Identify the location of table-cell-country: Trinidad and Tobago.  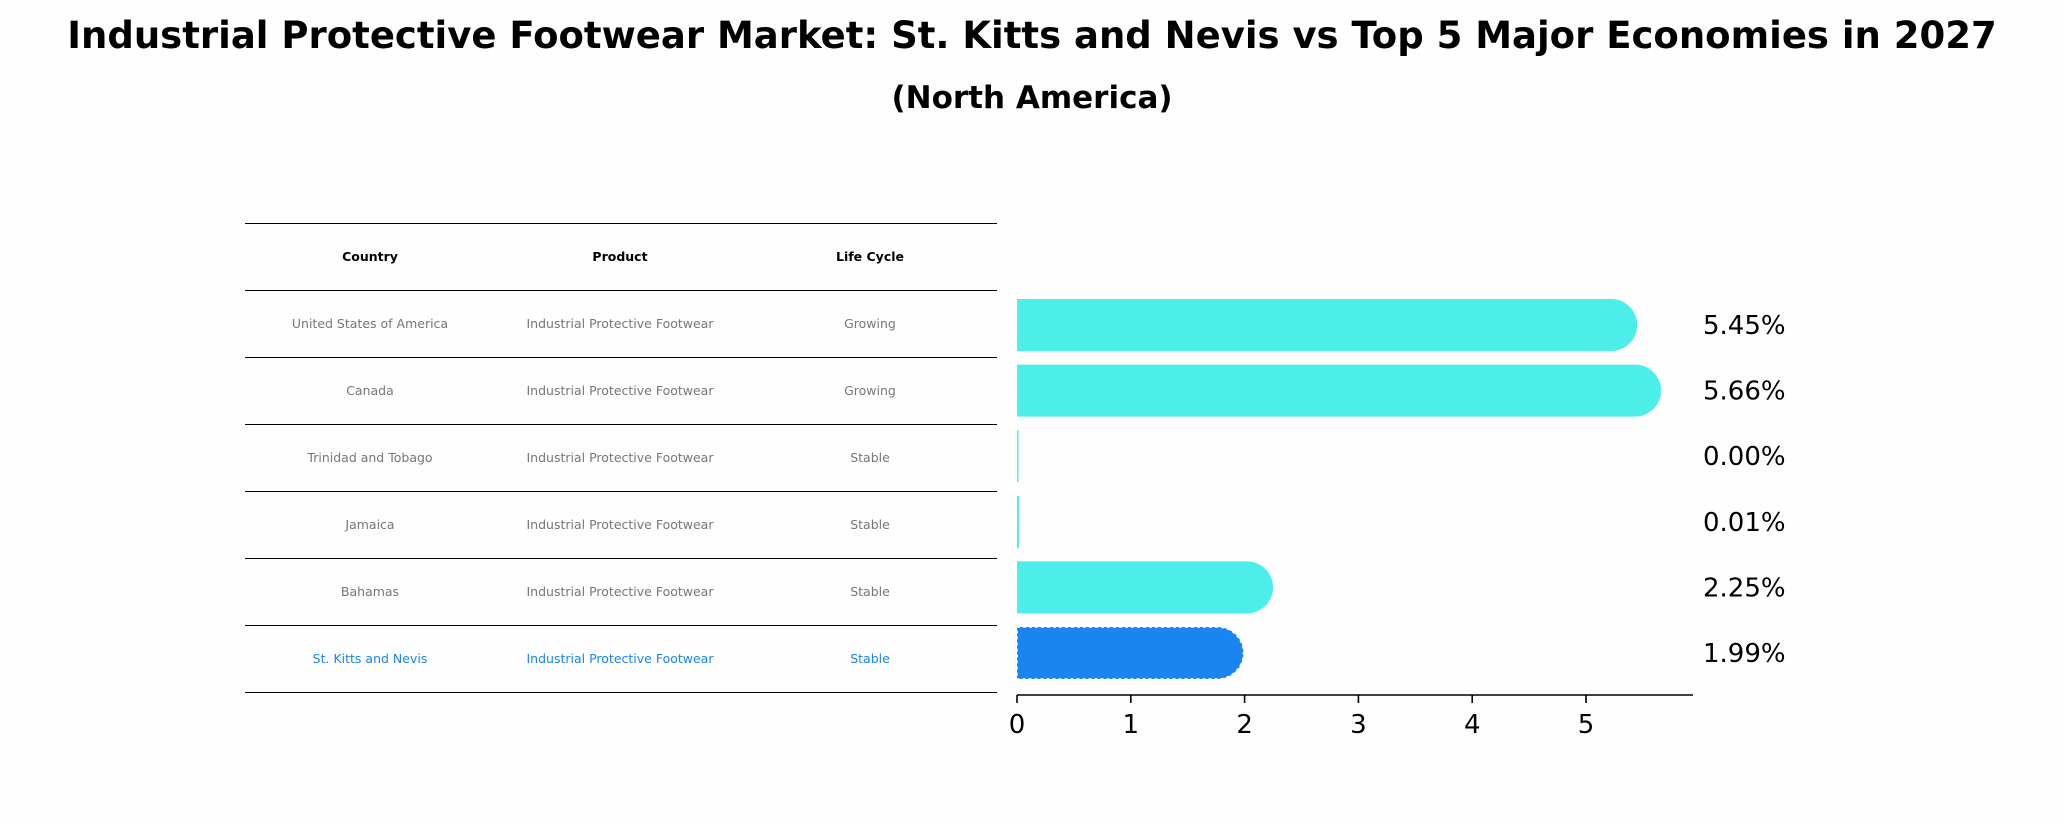
(370, 457).